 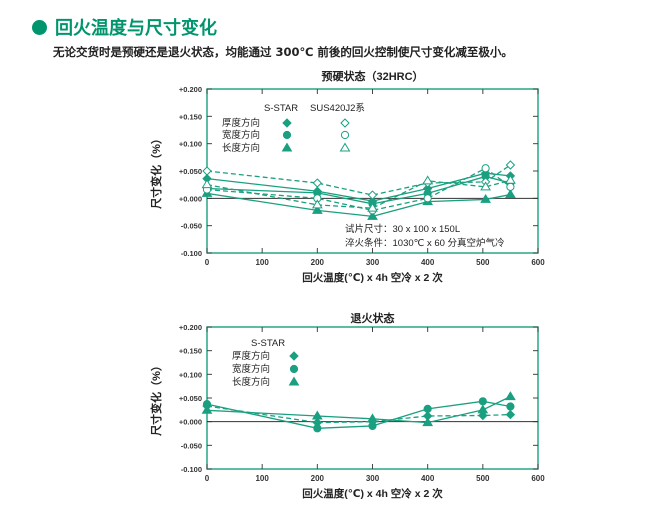 What do you see at coordinates (136, 28) in the screenshot?
I see `section-title: 回火温度与尺寸变化` at bounding box center [136, 28].